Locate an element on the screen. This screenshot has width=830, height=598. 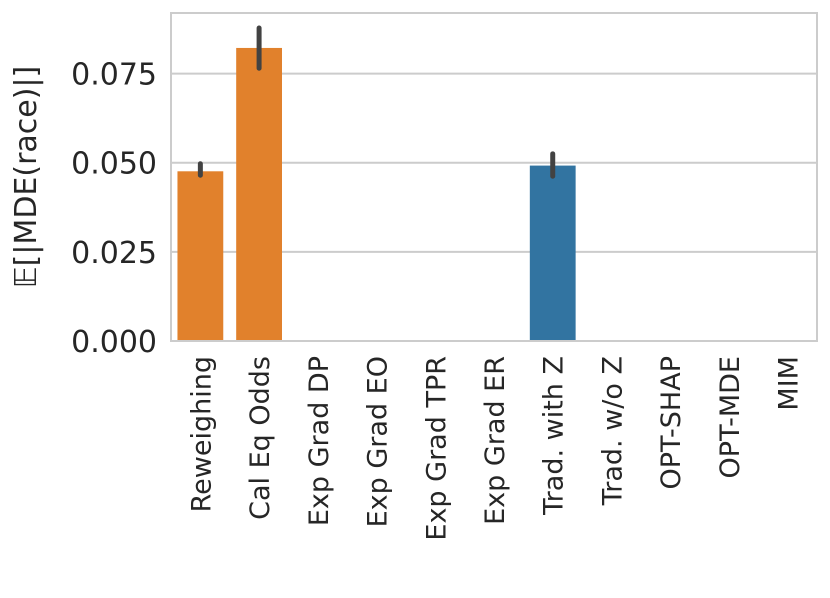
x-tick-label: Exp Grad ER is located at coordinates (495, 440).